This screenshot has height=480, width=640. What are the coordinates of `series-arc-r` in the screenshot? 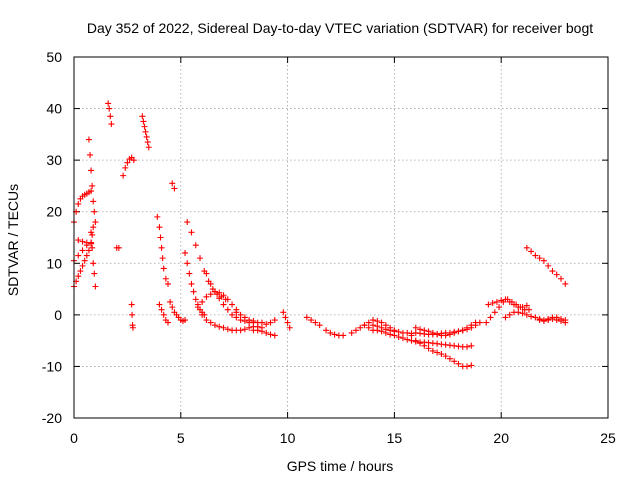 It's located at (217, 300).